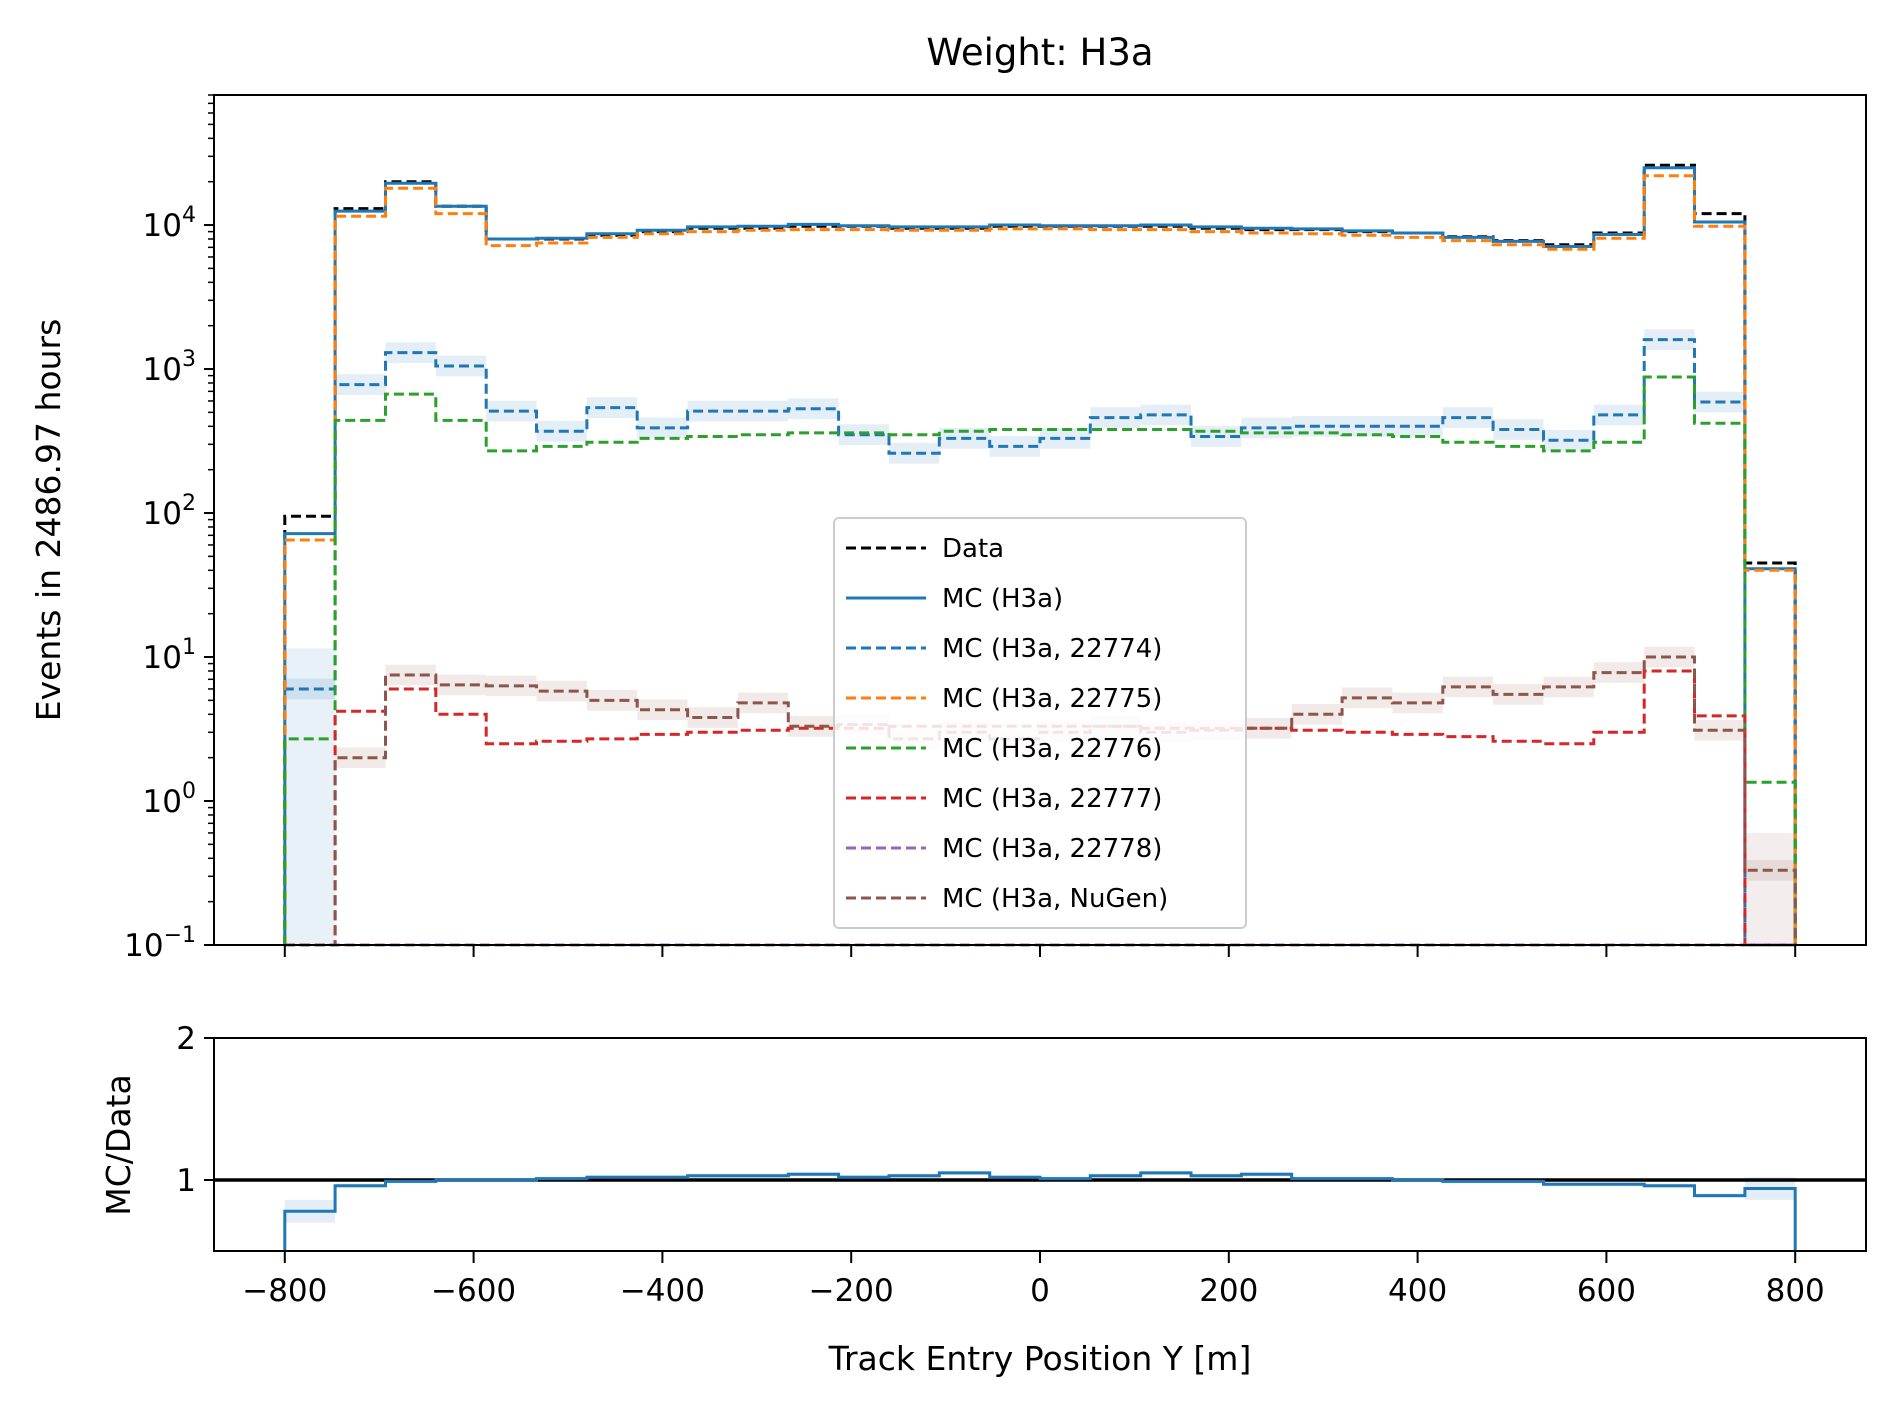  I want to click on x-tick-label: −600, so click(473, 1291).